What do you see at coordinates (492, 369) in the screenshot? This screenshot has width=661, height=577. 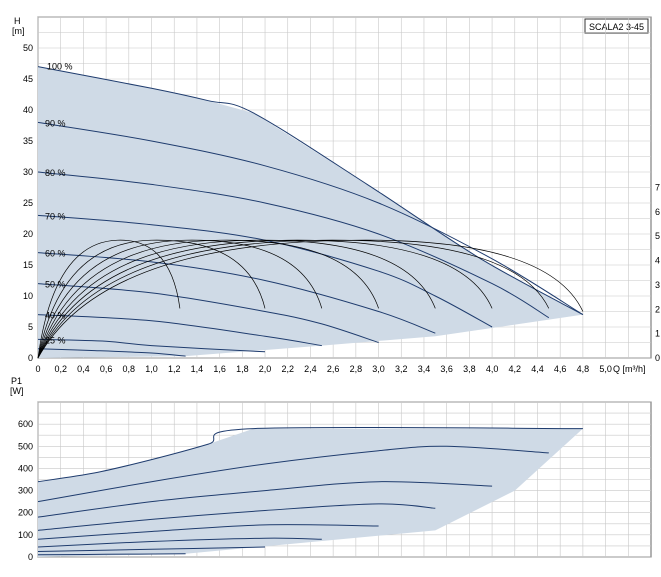 I see `x-tick-label: 4,0` at bounding box center [492, 369].